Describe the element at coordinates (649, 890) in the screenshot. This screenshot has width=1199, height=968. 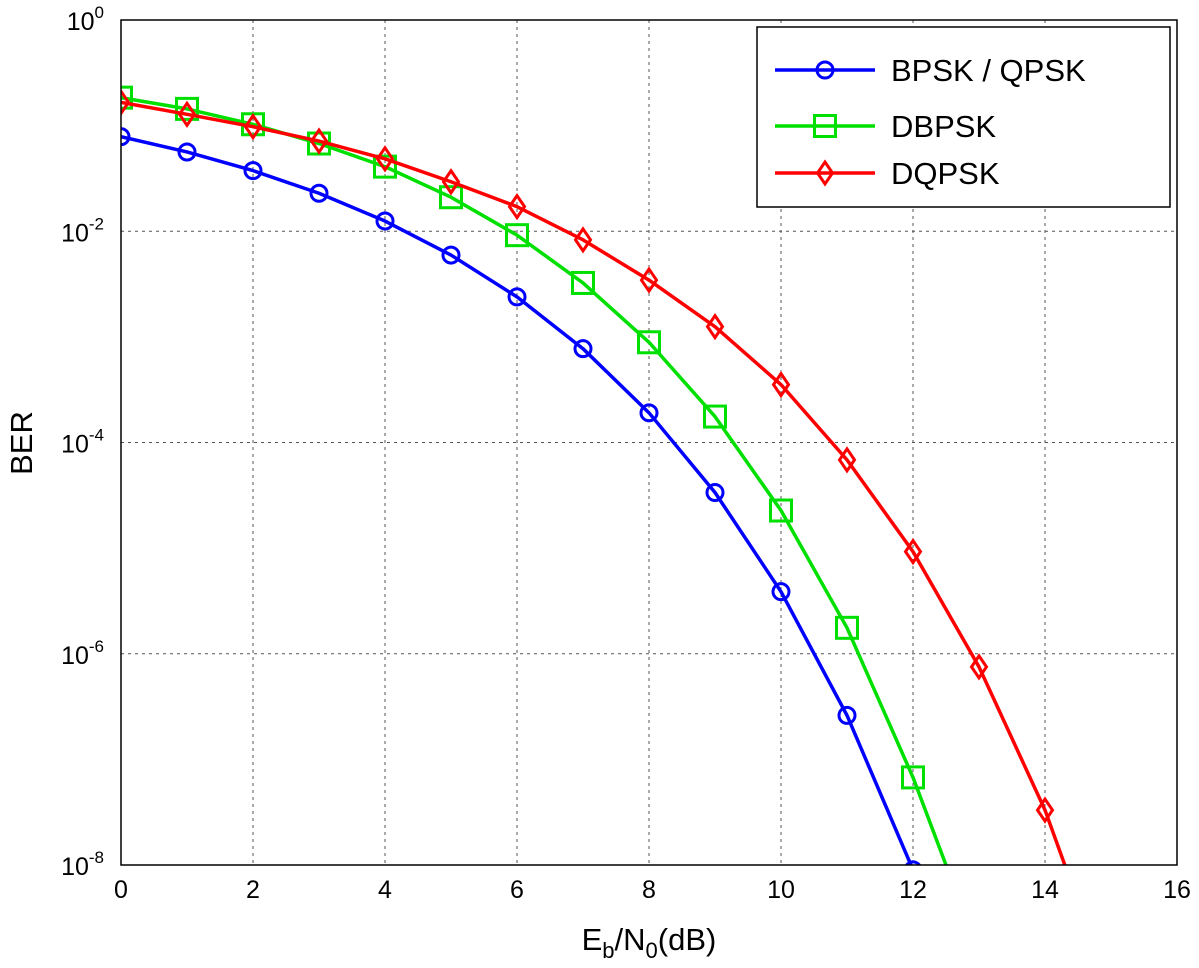
I see `x-tick-label: 8` at that location.